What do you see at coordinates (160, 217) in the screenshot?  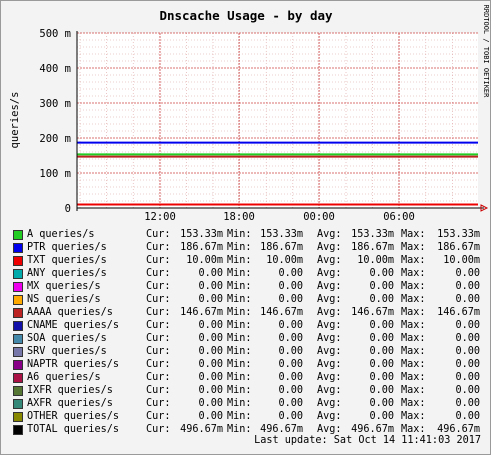 I see `x-tick-label: 12:00` at bounding box center [160, 217].